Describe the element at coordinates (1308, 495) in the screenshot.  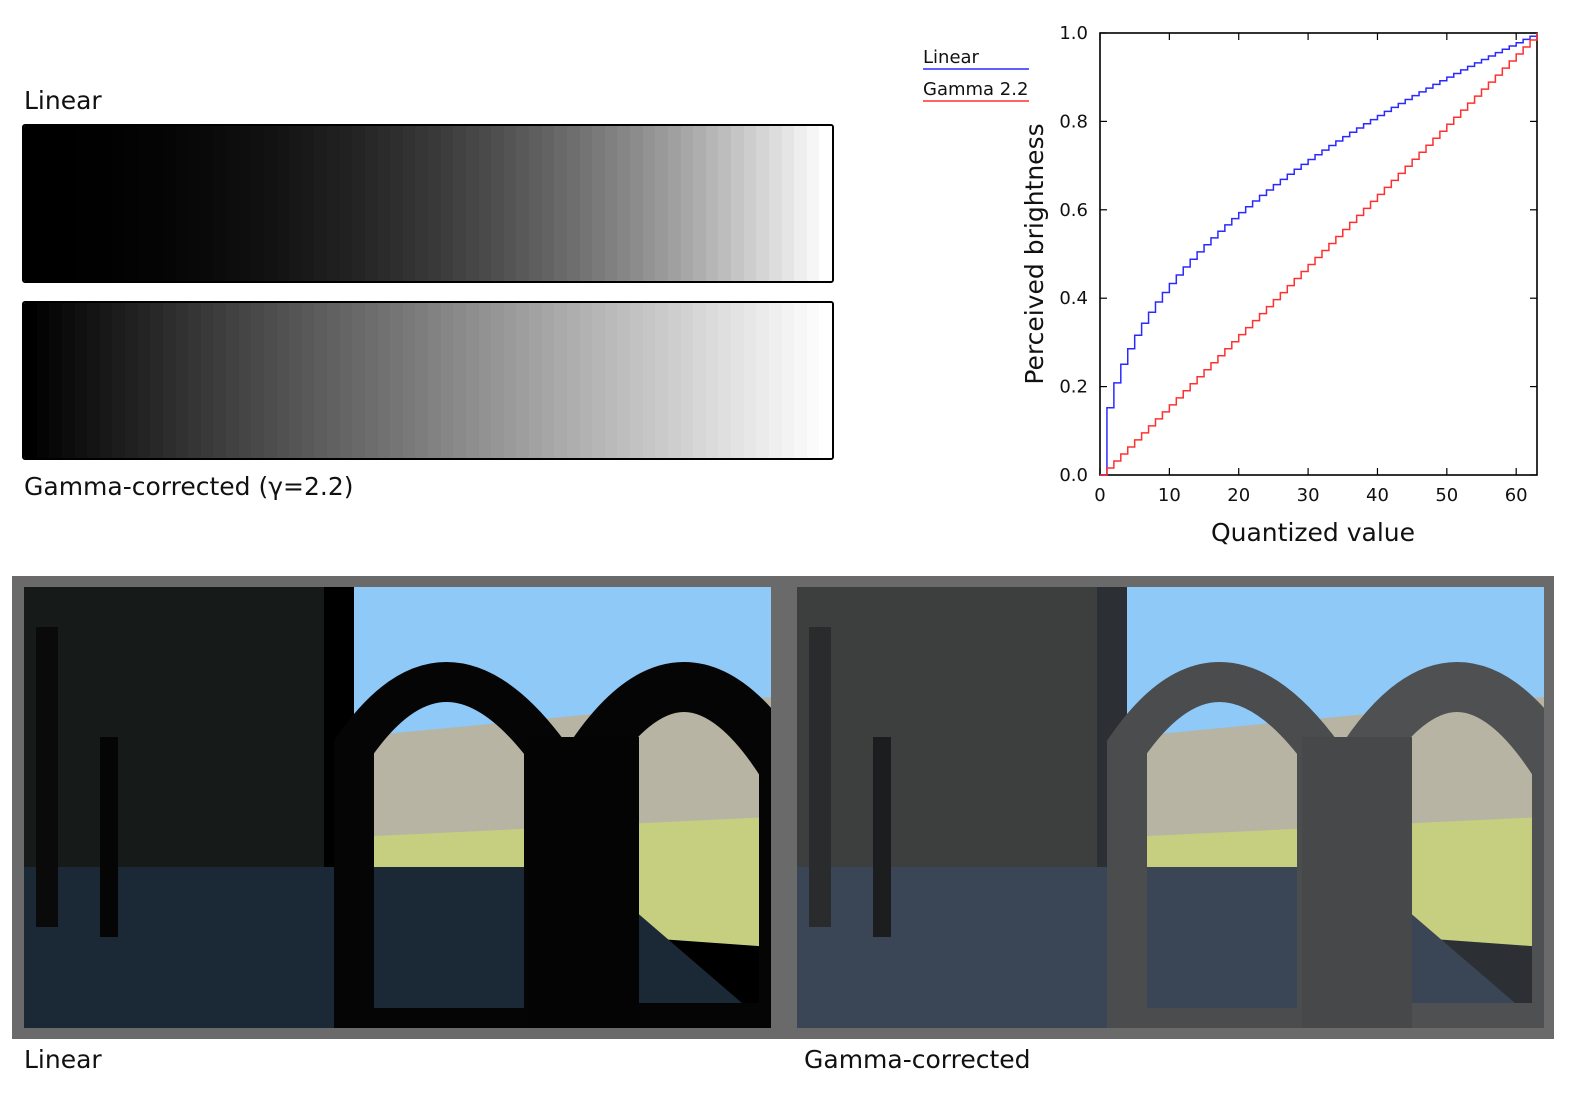
I see `x-tick-label: 30` at that location.